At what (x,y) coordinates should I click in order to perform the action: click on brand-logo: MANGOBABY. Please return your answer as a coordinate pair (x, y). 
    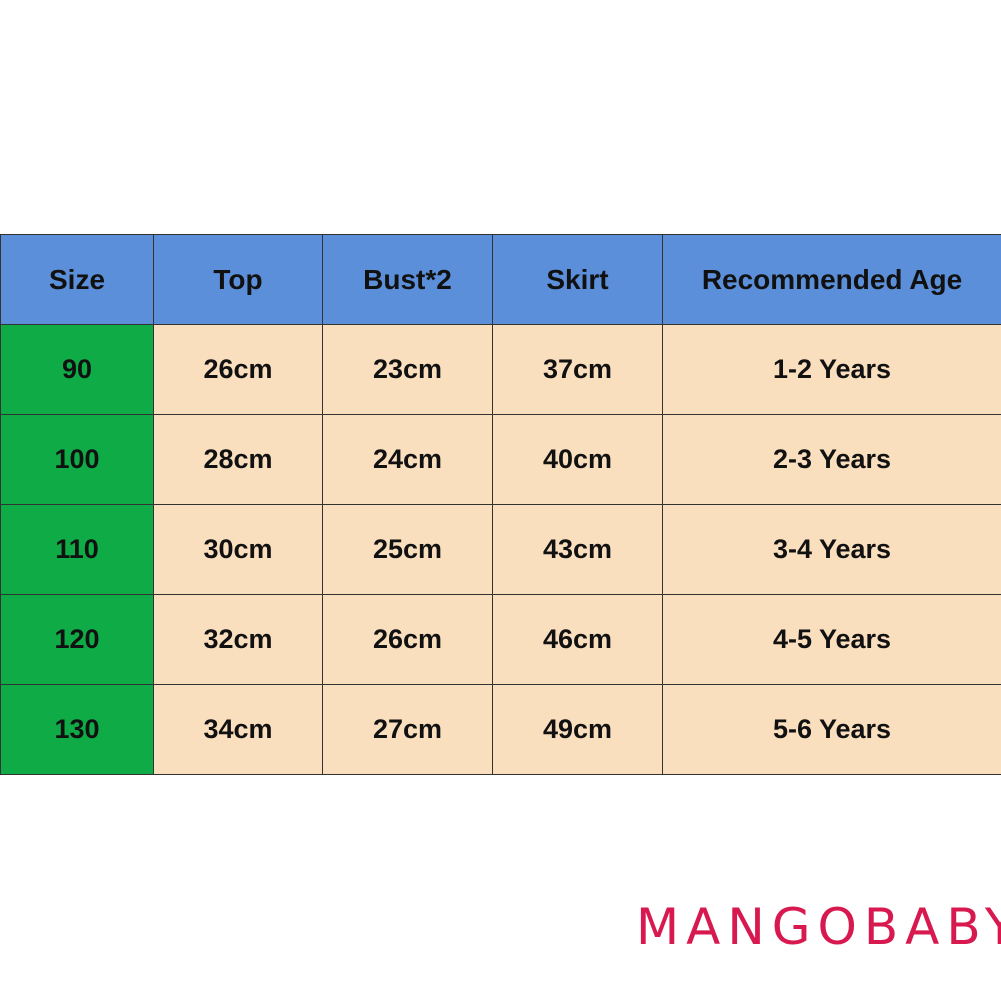
    Looking at the image, I should click on (818, 927).